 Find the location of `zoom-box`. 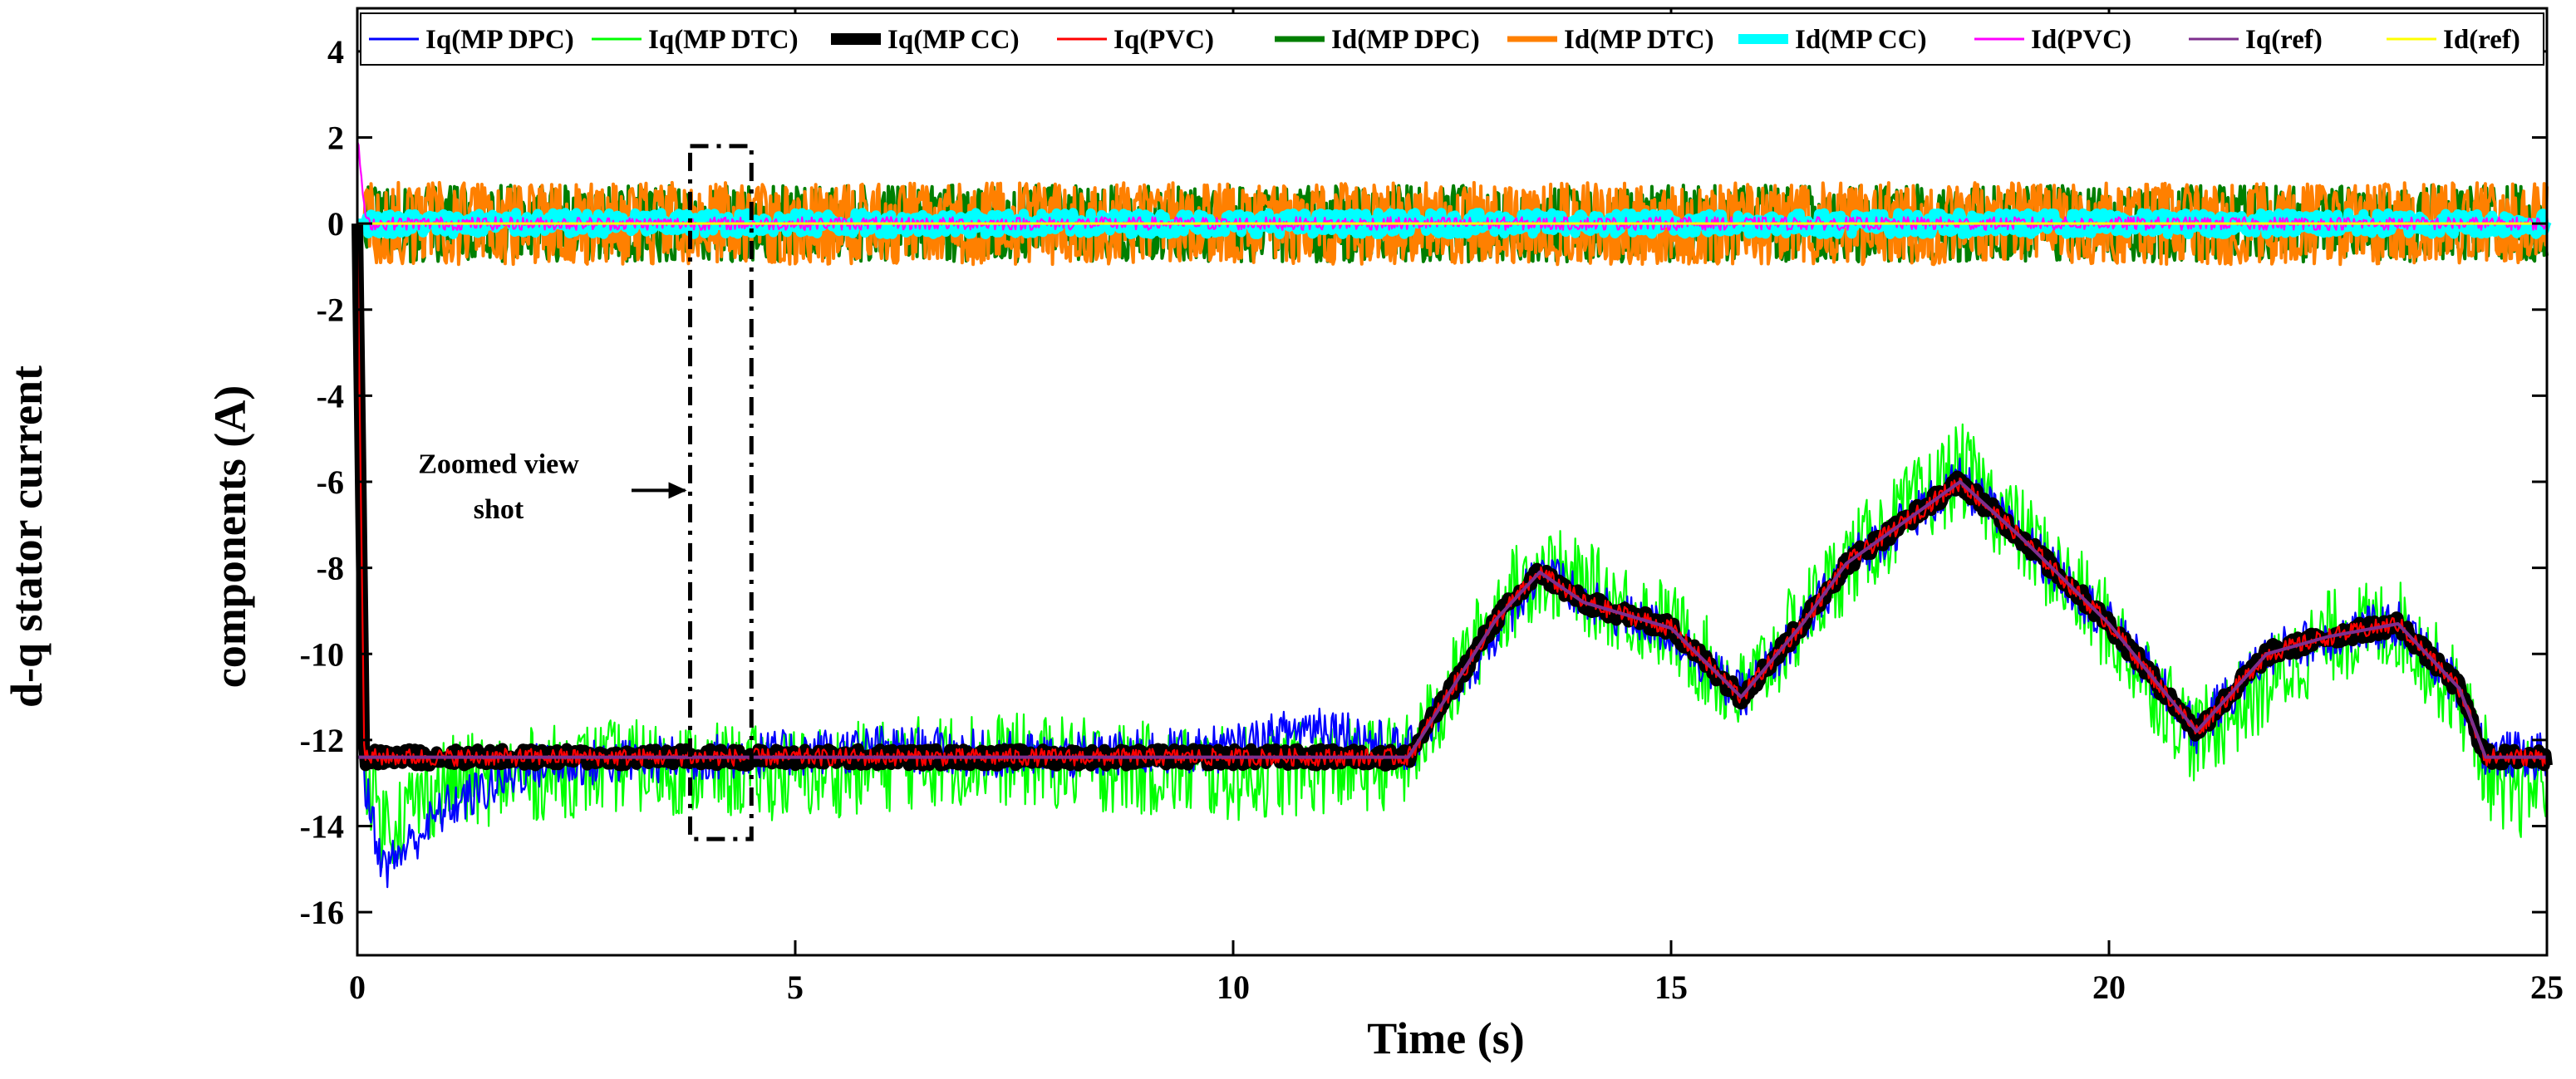

zoom-box is located at coordinates (721, 492).